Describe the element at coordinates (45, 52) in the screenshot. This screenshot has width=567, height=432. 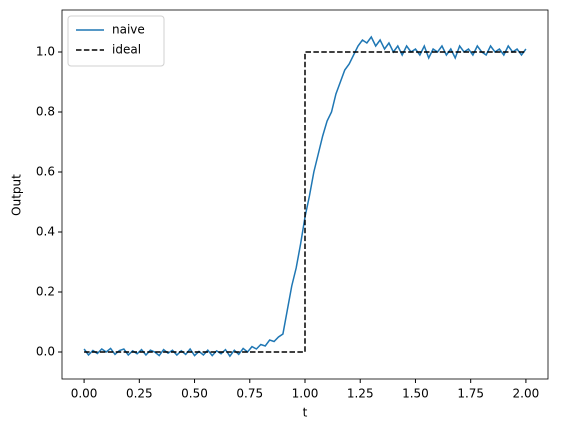
I see `y-tick-label: 1.0` at that location.